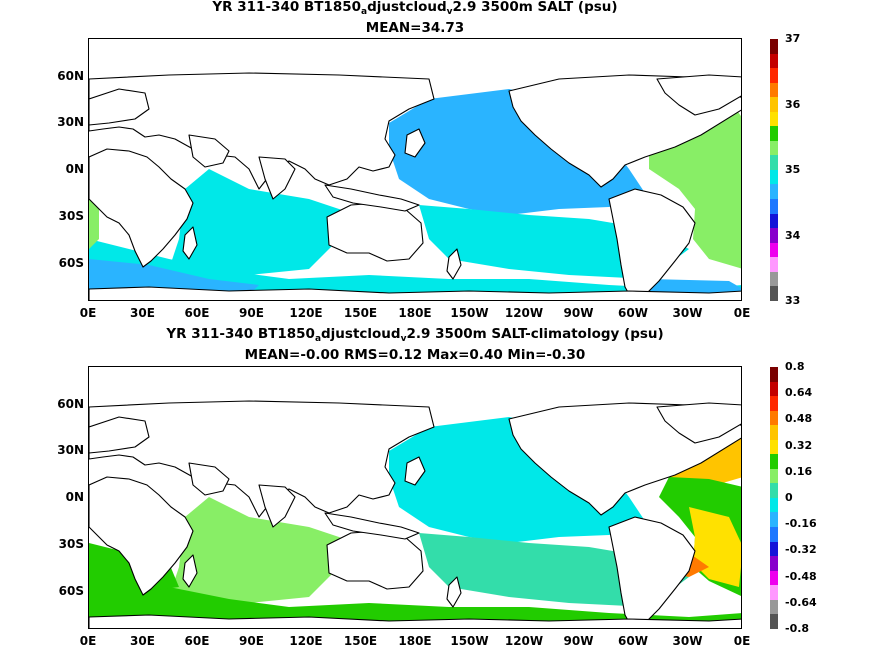 The image size is (875, 656). I want to click on panel1-colorbar, so click(774, 170).